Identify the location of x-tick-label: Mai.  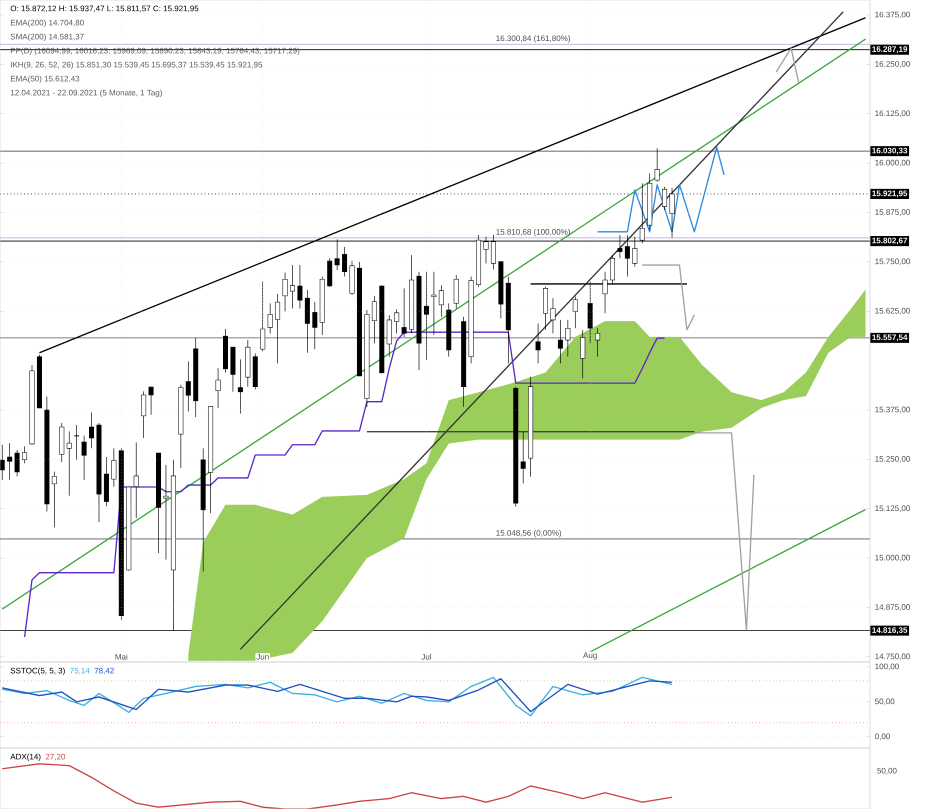
(122, 657).